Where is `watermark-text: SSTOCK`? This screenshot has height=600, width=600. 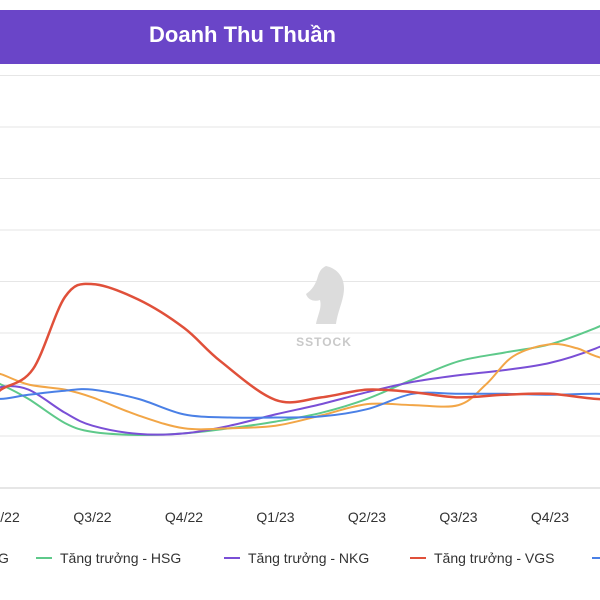
watermark-text: SSTOCK is located at coordinates (324, 342).